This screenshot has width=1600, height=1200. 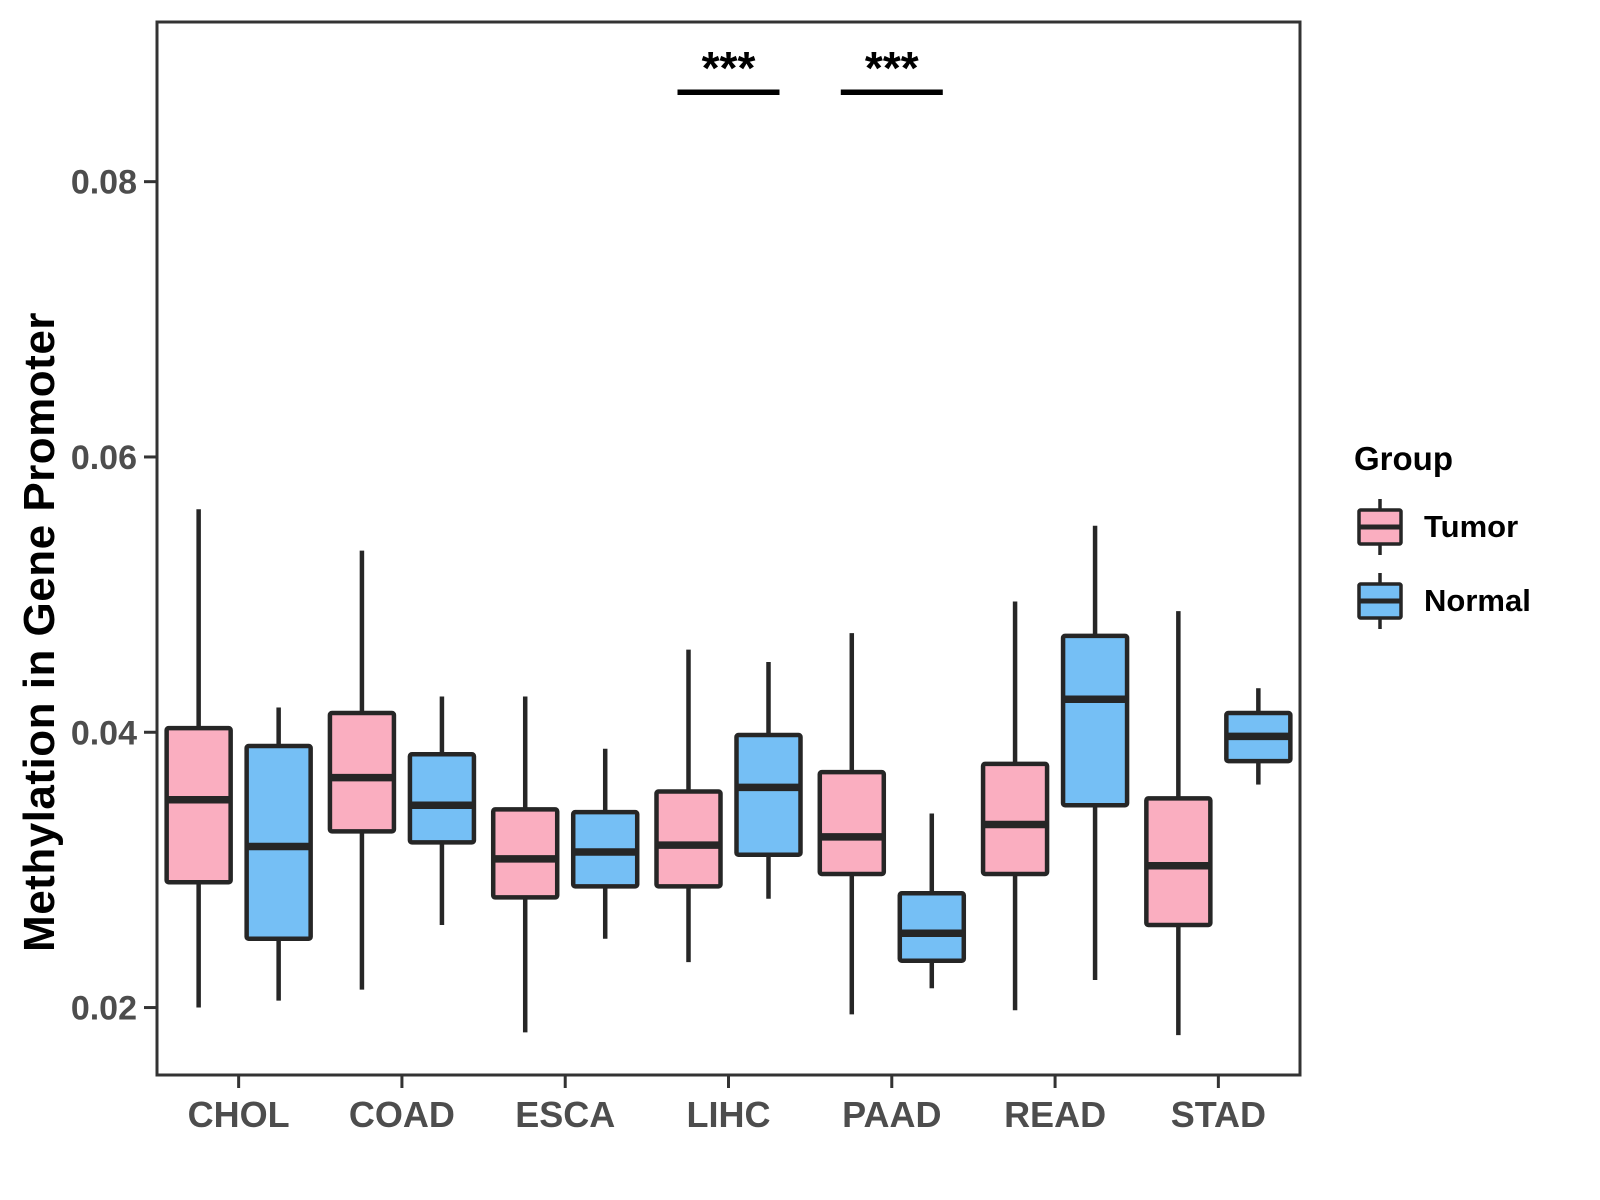 I want to click on legend-key-tumor-icon, so click(x=1380, y=527).